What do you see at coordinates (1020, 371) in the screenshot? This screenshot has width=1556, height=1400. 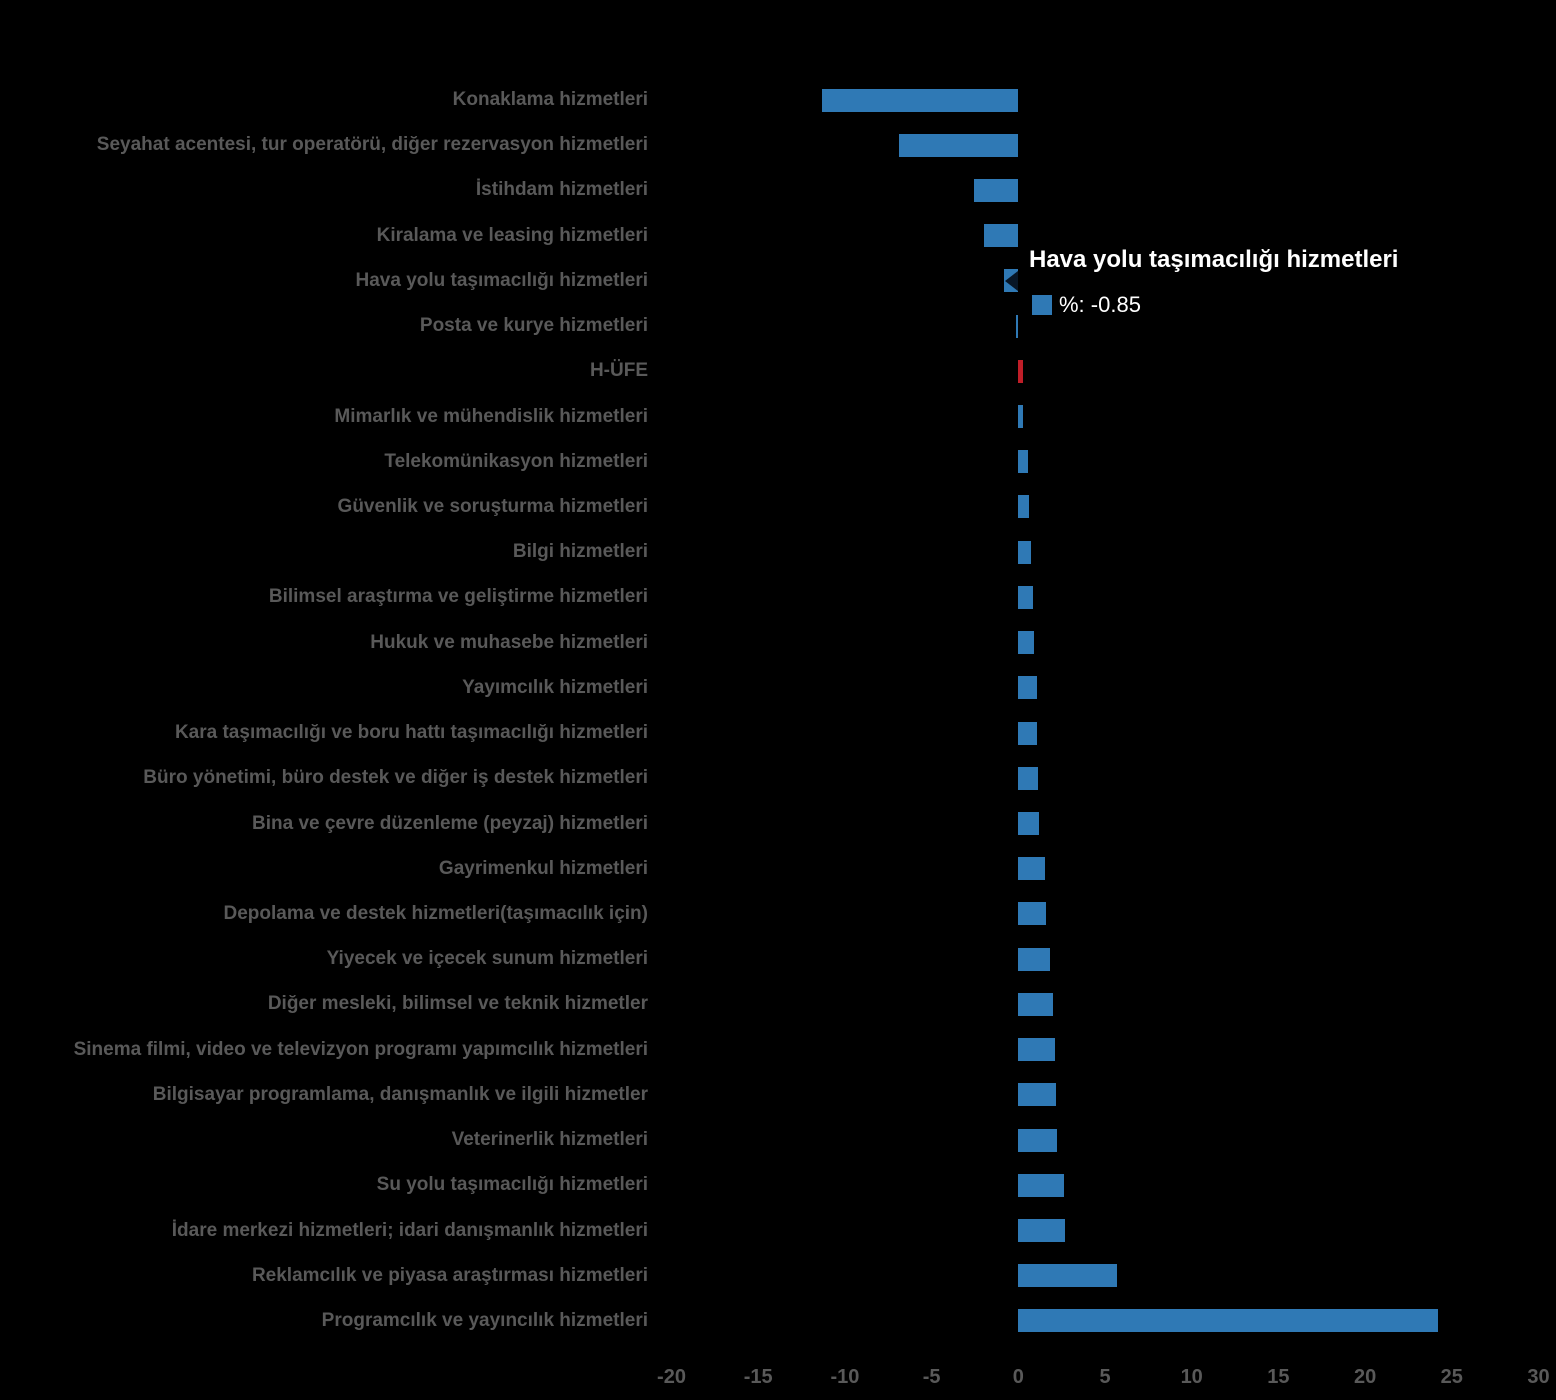 I see `bar-hufe-index` at bounding box center [1020, 371].